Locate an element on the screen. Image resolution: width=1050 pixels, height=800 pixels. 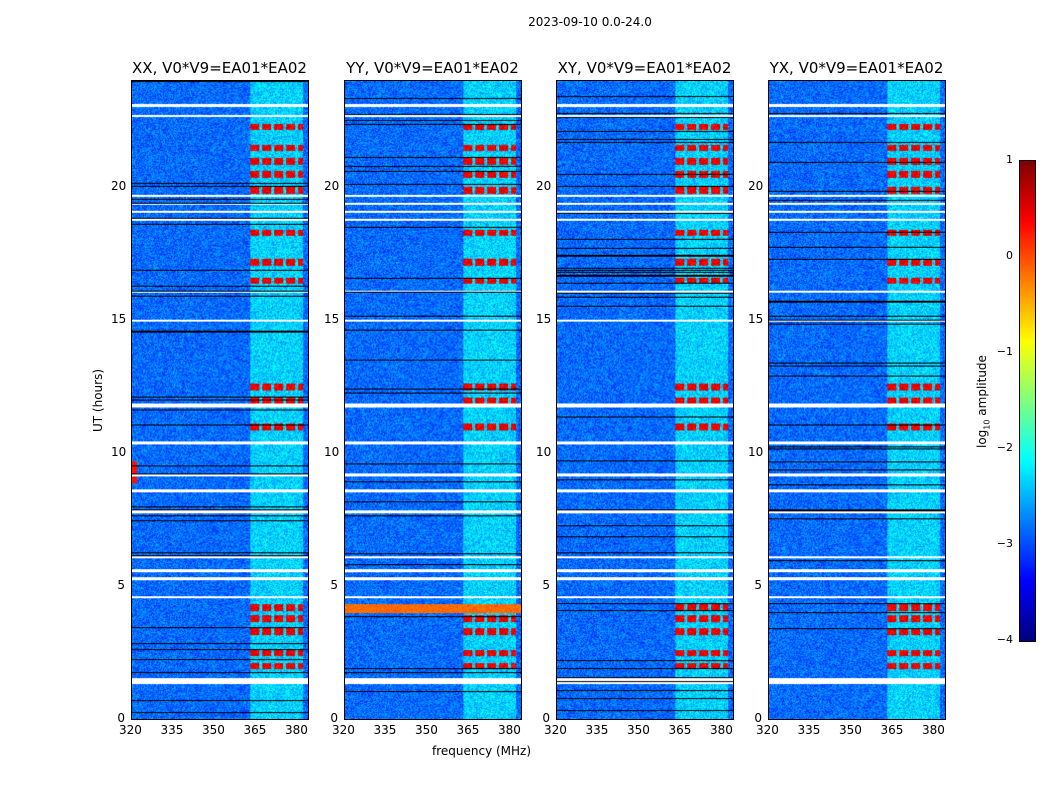
colorbar-label: log10 amplitude is located at coordinates (983, 401).